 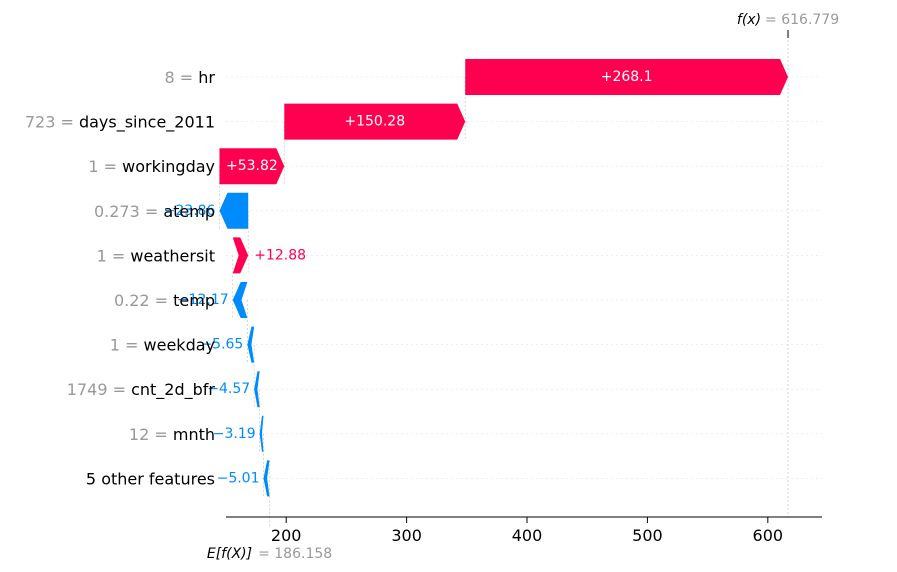 What do you see at coordinates (527, 535) in the screenshot?
I see `x-tick-label: 400` at bounding box center [527, 535].